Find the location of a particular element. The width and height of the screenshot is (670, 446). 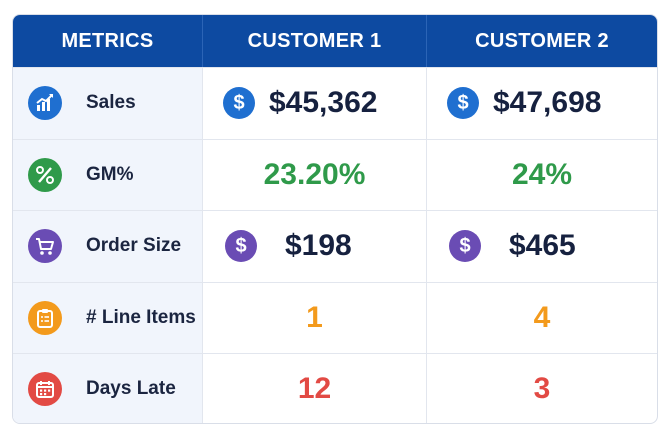

customer-2-line-items-cell: 4 is located at coordinates (542, 318).